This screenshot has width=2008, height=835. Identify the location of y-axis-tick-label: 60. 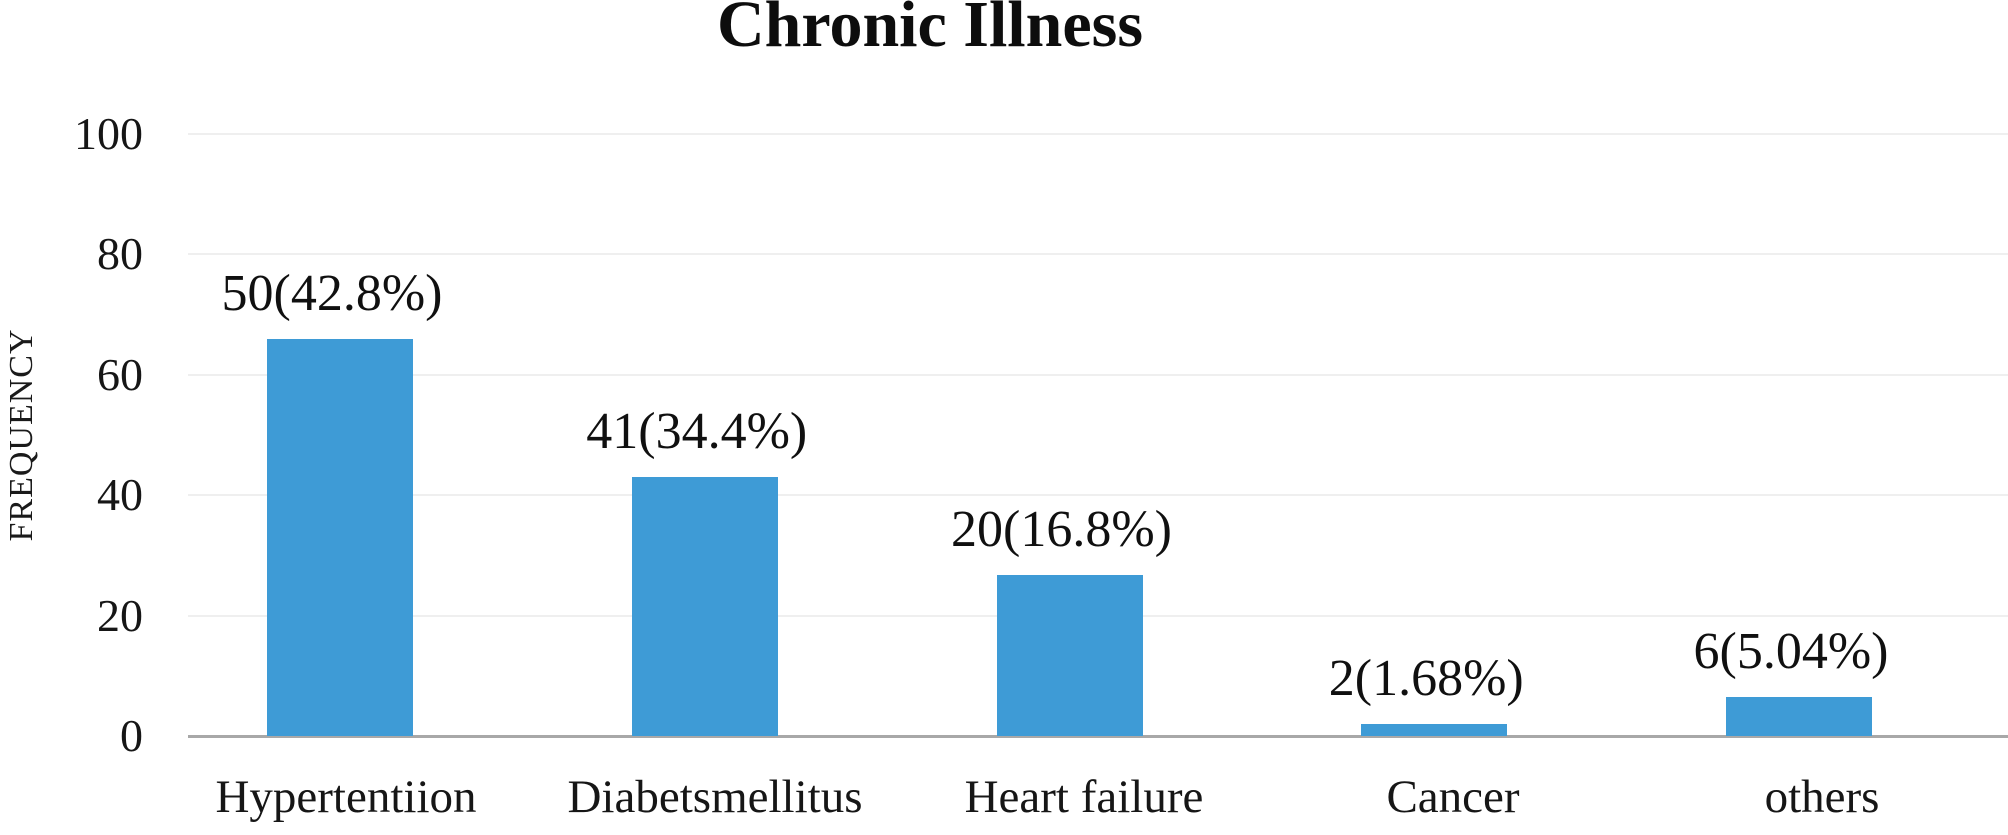
(120, 374).